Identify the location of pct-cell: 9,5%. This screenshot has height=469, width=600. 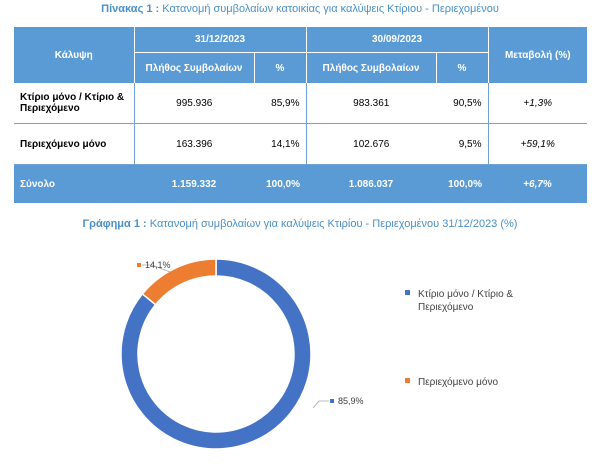
(462, 144).